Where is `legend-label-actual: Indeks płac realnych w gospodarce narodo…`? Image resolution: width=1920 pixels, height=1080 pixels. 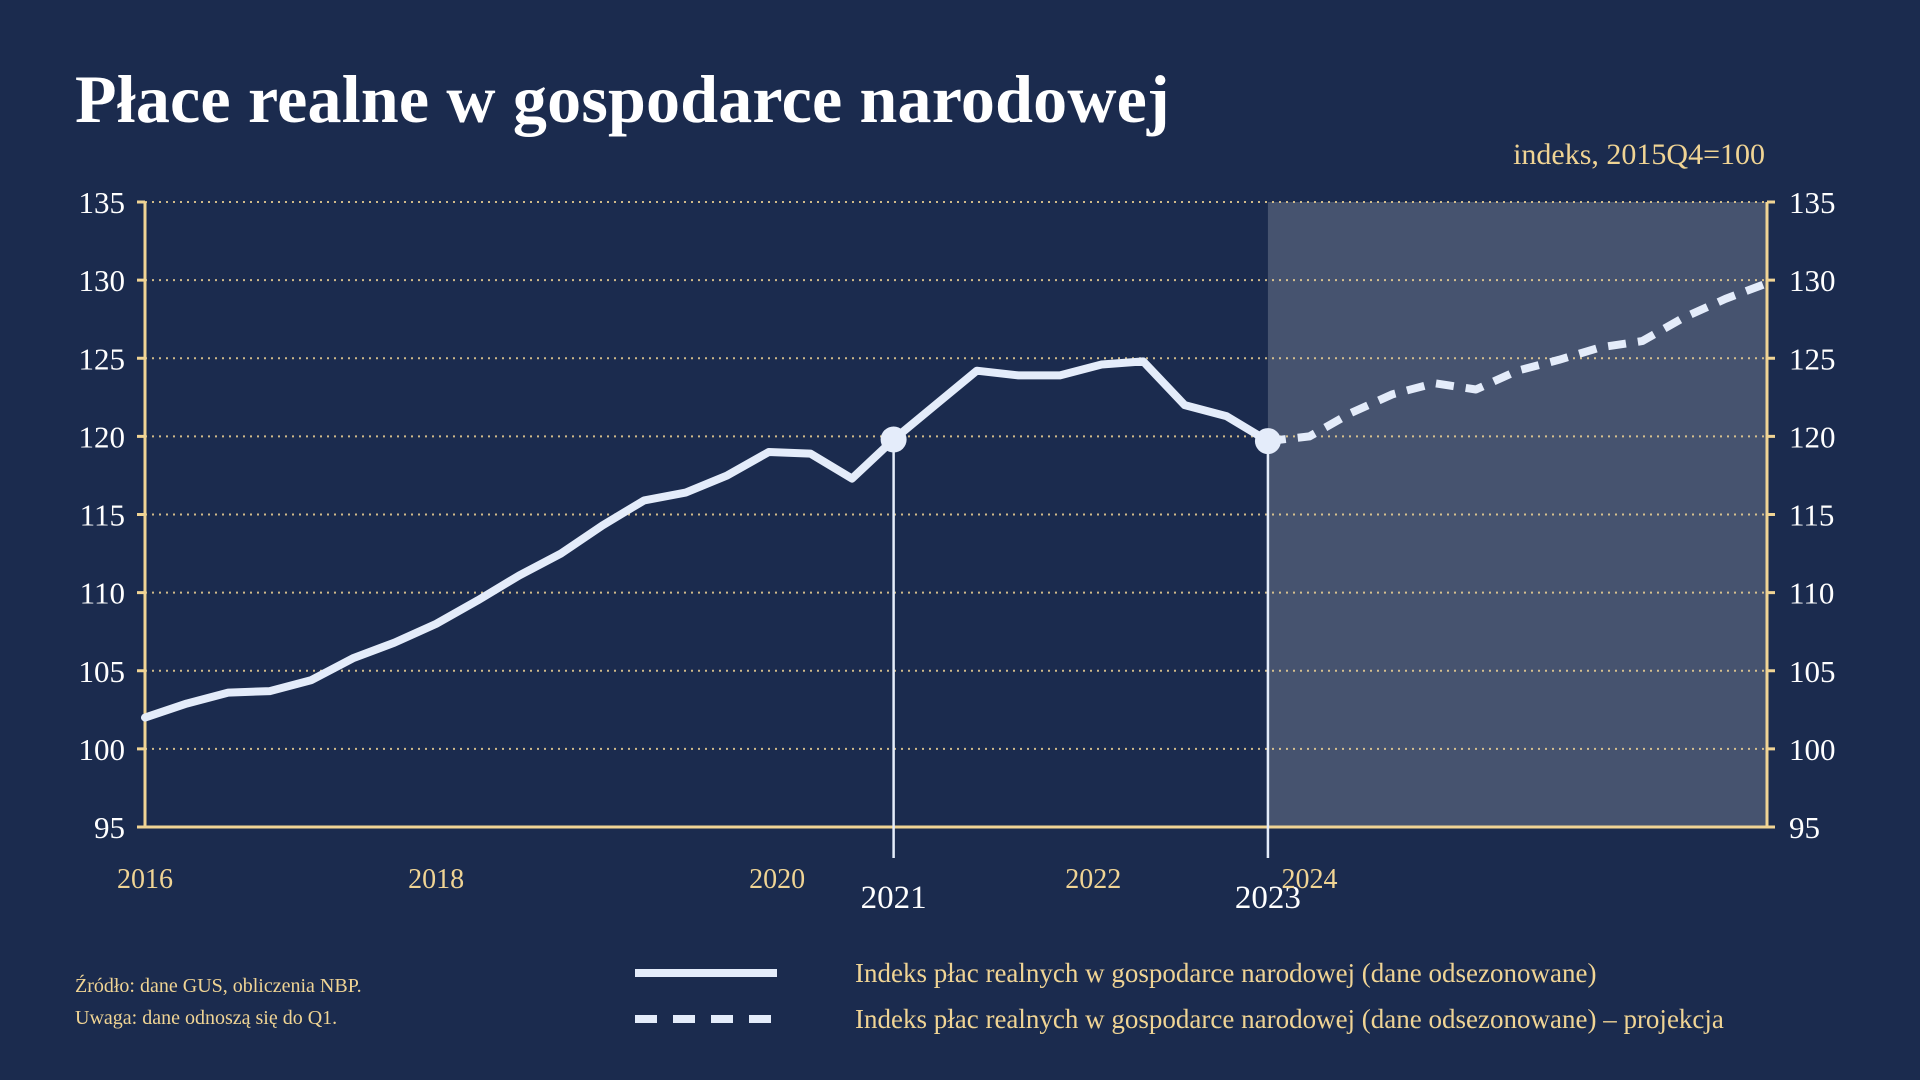
legend-label-actual: Indeks płac realnych w gospodarce narodo… is located at coordinates (1226, 972).